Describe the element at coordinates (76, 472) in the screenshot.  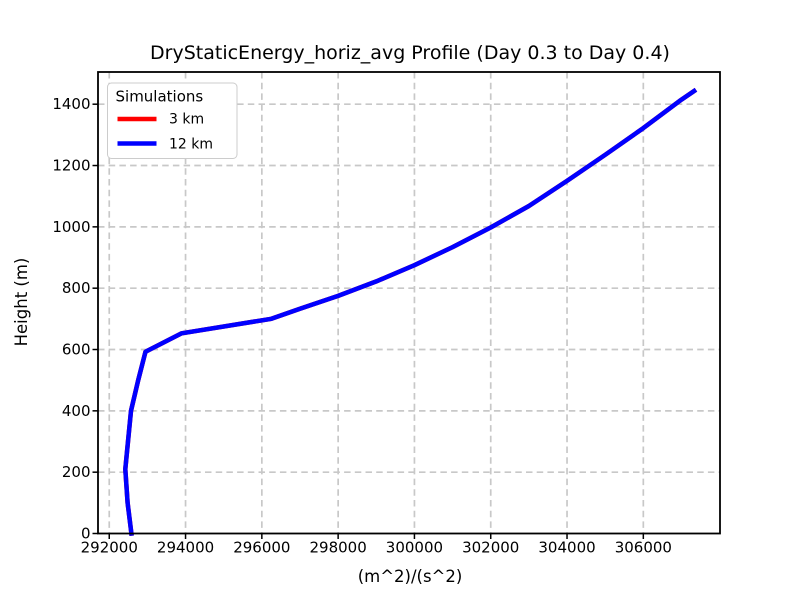
I see `y-tick-label: 200` at that location.